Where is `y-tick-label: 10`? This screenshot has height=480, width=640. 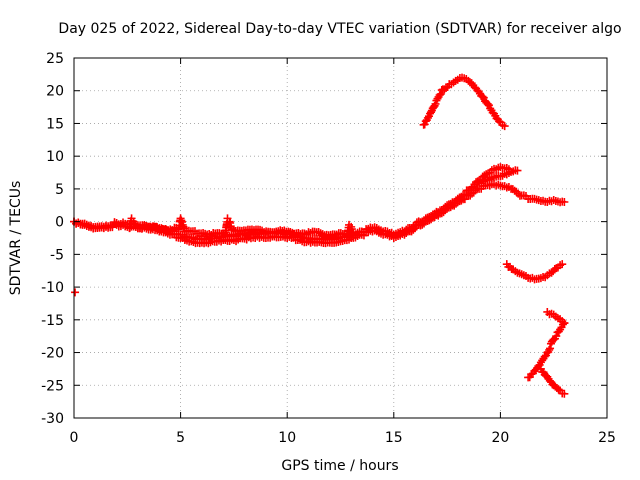
y-tick-label: 10 is located at coordinates (55, 157).